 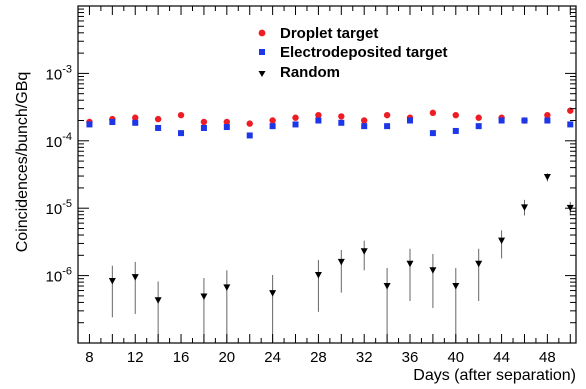 What do you see at coordinates (226, 357) in the screenshot?
I see `x-tick-label: 20` at bounding box center [226, 357].